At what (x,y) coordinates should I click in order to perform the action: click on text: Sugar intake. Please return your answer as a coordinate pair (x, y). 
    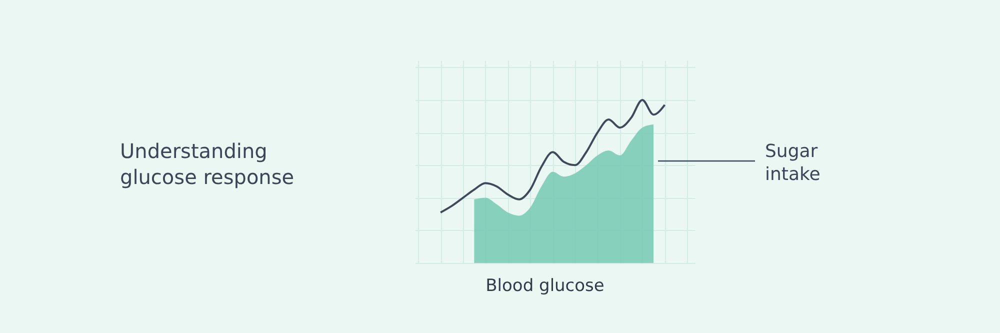
    Looking at the image, I should click on (792, 163).